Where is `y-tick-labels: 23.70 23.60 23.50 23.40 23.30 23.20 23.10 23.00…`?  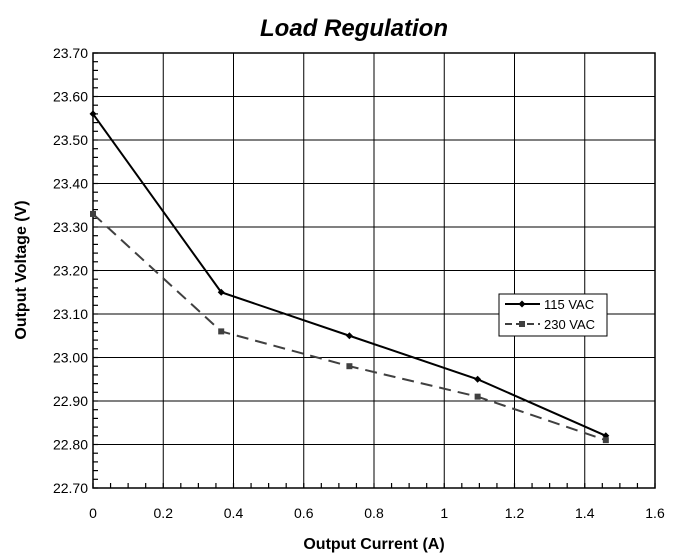 y-tick-labels: 23.70 23.60 23.50 23.40 23.30 23.20 23.10 23.00… is located at coordinates (70, 270).